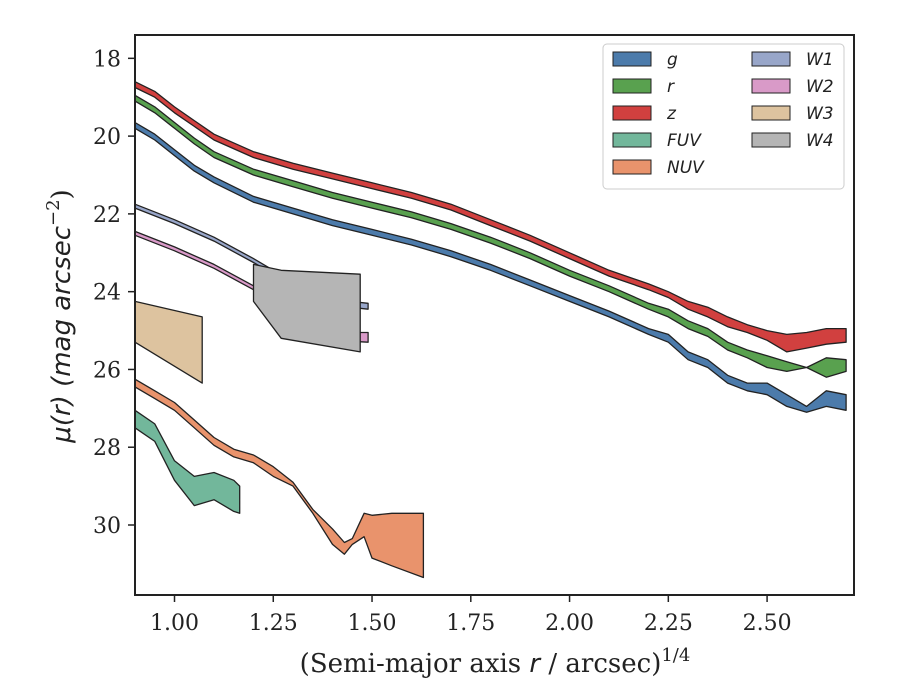 The height and width of the screenshot is (700, 900). I want to click on legend-swatch-w2, so click(771, 86).